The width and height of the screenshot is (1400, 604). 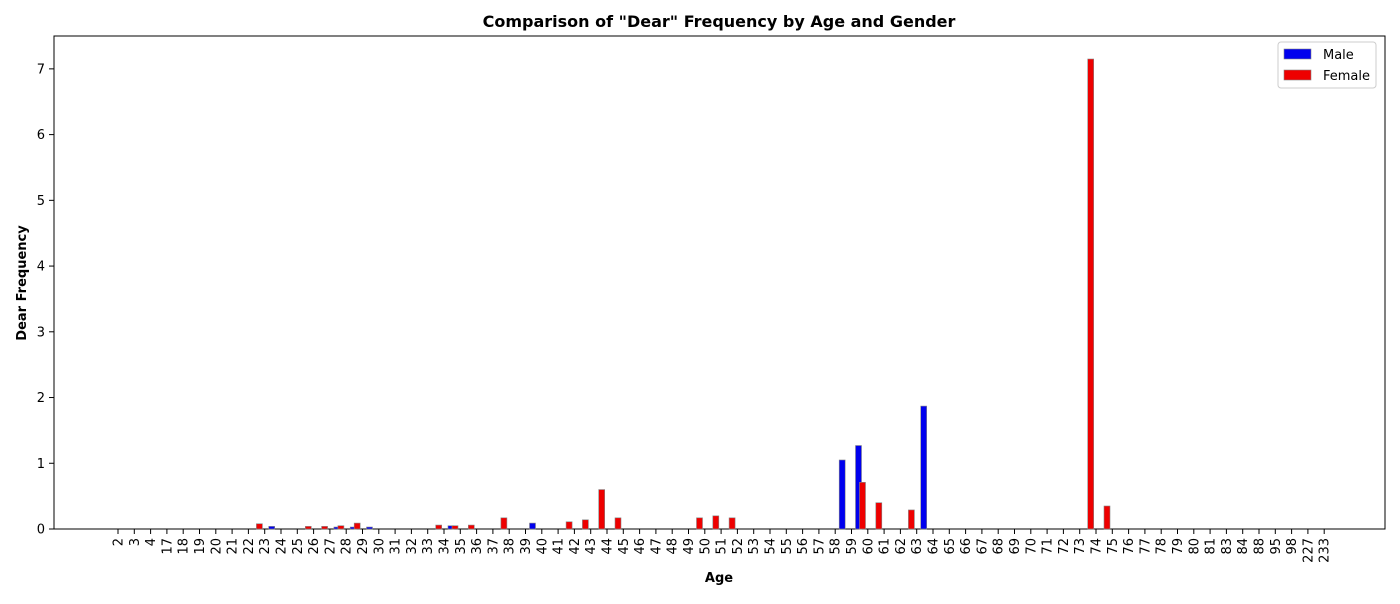 I want to click on x-tick-label: 44, so click(x=608, y=546).